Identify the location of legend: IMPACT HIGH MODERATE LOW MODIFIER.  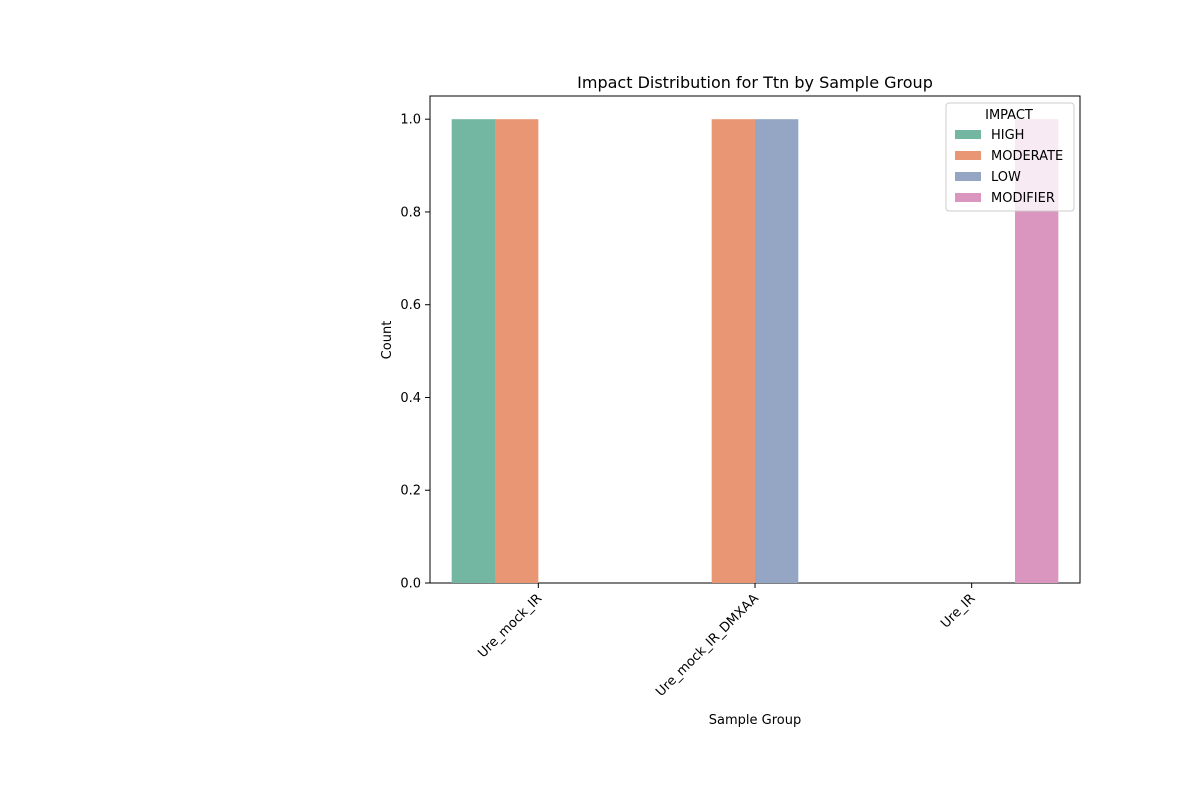
(1010, 157).